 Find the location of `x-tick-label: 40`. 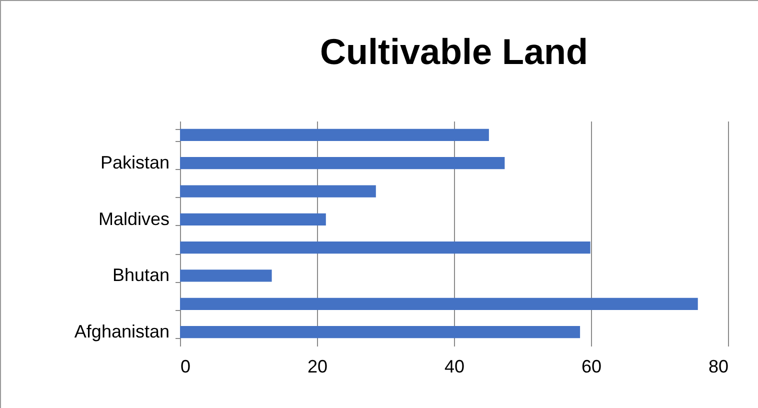

x-tick-label: 40 is located at coordinates (454, 366).